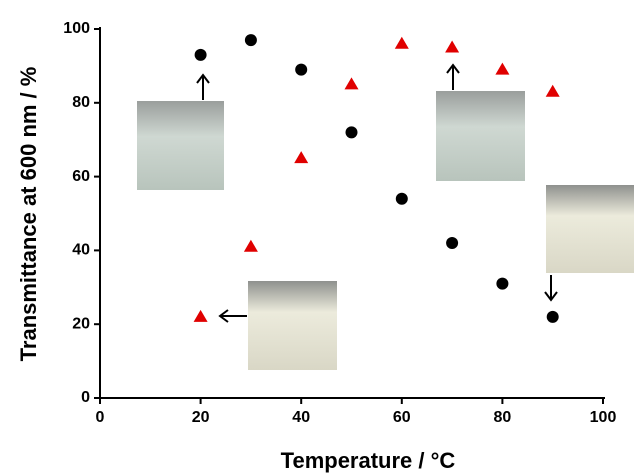 The image size is (634, 476). Describe the element at coordinates (81, 250) in the screenshot. I see `y-tick-label: 40` at that location.